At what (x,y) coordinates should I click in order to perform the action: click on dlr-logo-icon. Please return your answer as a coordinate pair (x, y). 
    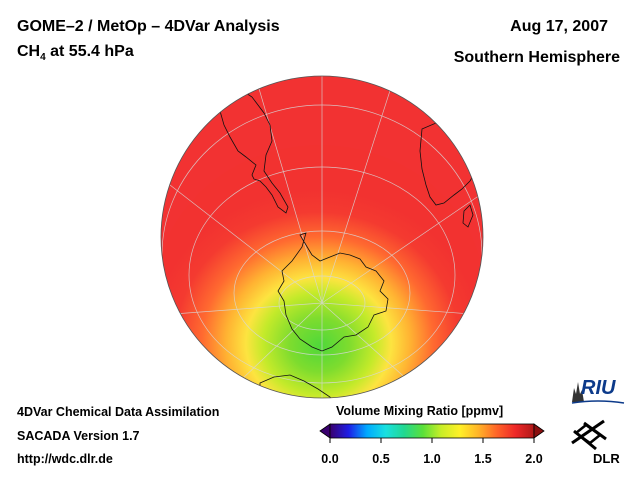
    Looking at the image, I should click on (589, 435).